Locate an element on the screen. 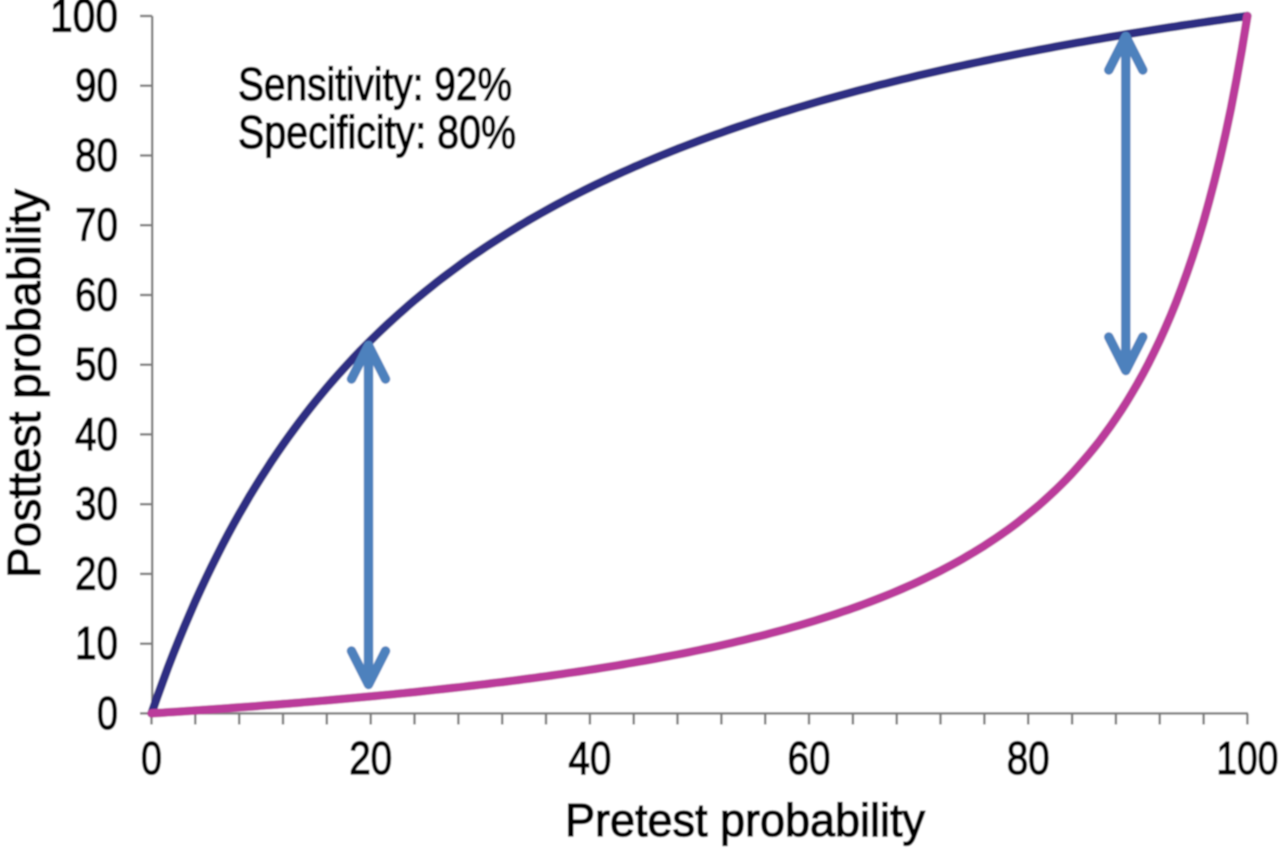 The height and width of the screenshot is (850, 1280). svg-text: 50 is located at coordinates (96, 364).